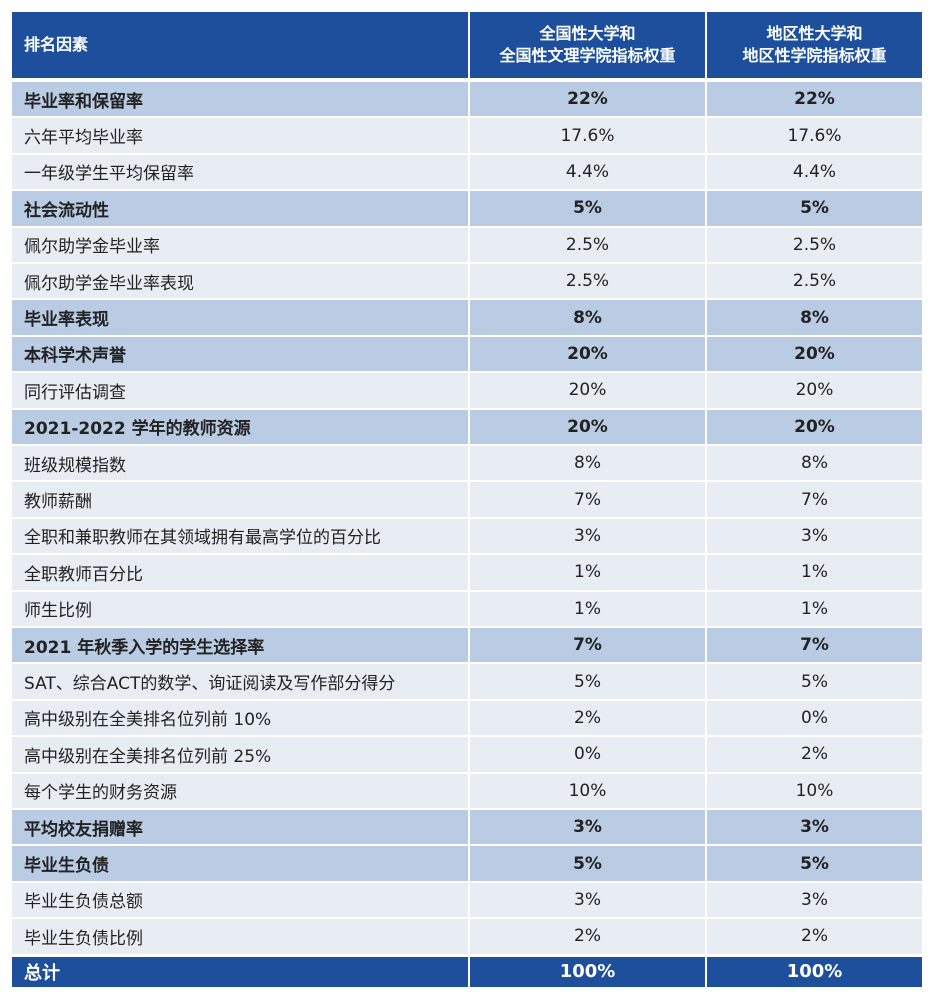 Image resolution: width=937 pixels, height=1000 pixels. I want to click on total-cell: 总计, so click(240, 971).